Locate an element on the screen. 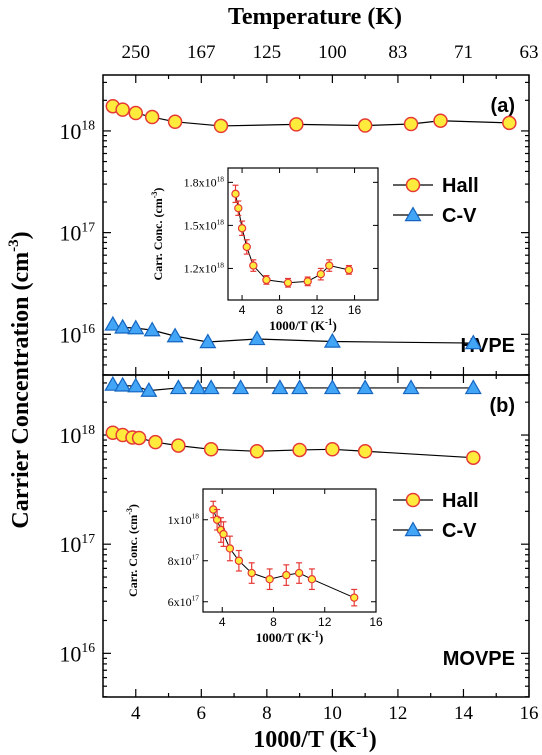  bottom-axis-title-sup: -1 is located at coordinates (362, 733).